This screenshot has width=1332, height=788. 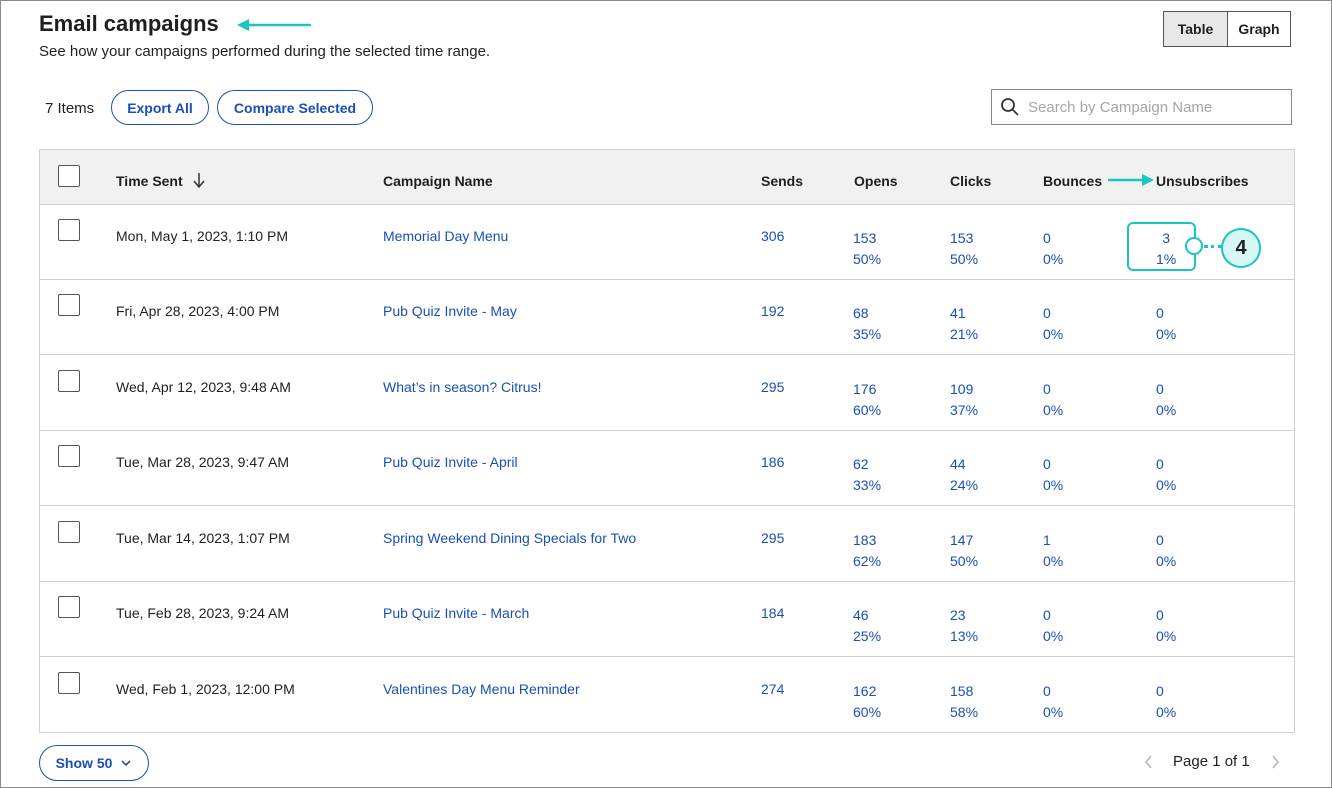 What do you see at coordinates (199, 180) in the screenshot?
I see `arrow-down-icon` at bounding box center [199, 180].